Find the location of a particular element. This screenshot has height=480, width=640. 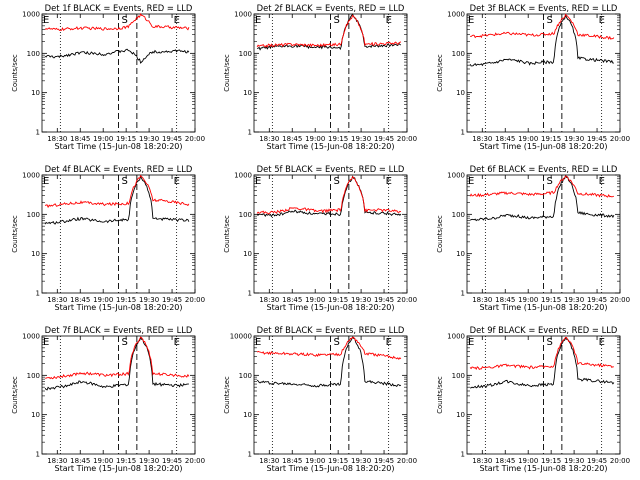

chart-title: Det 6f BLACK = Events, RED = LLD is located at coordinates (544, 169).